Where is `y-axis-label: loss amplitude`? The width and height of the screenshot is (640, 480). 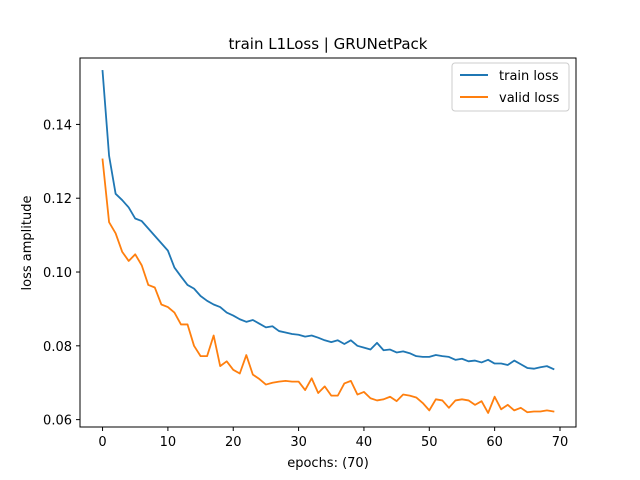
y-axis-label: loss amplitude is located at coordinates (27, 243).